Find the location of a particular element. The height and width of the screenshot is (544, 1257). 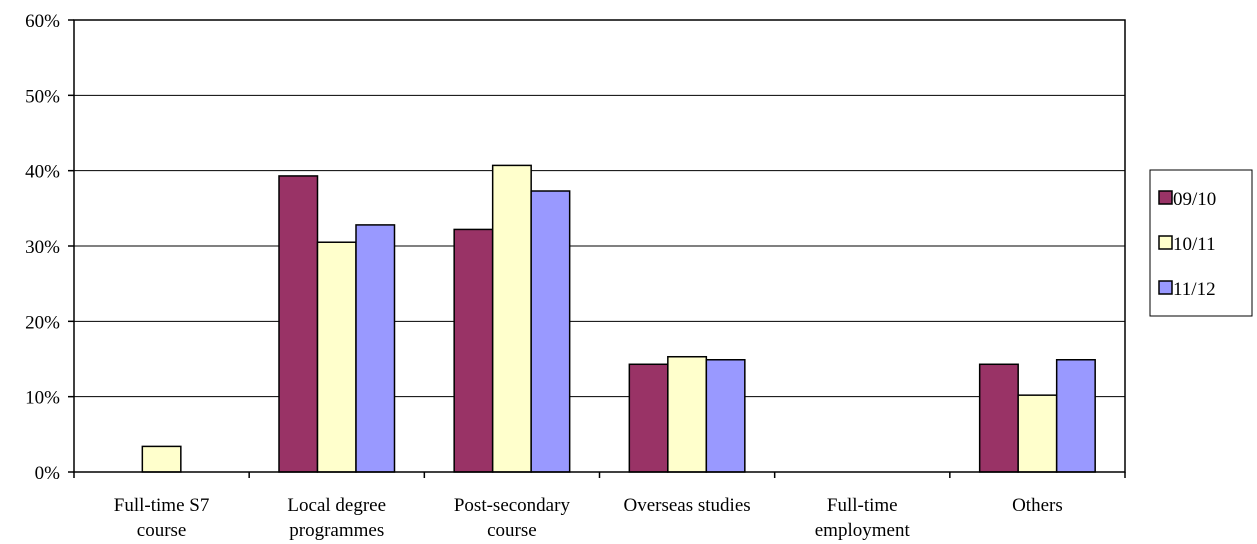

x-category-label-line: Overseas studies is located at coordinates (686, 505).